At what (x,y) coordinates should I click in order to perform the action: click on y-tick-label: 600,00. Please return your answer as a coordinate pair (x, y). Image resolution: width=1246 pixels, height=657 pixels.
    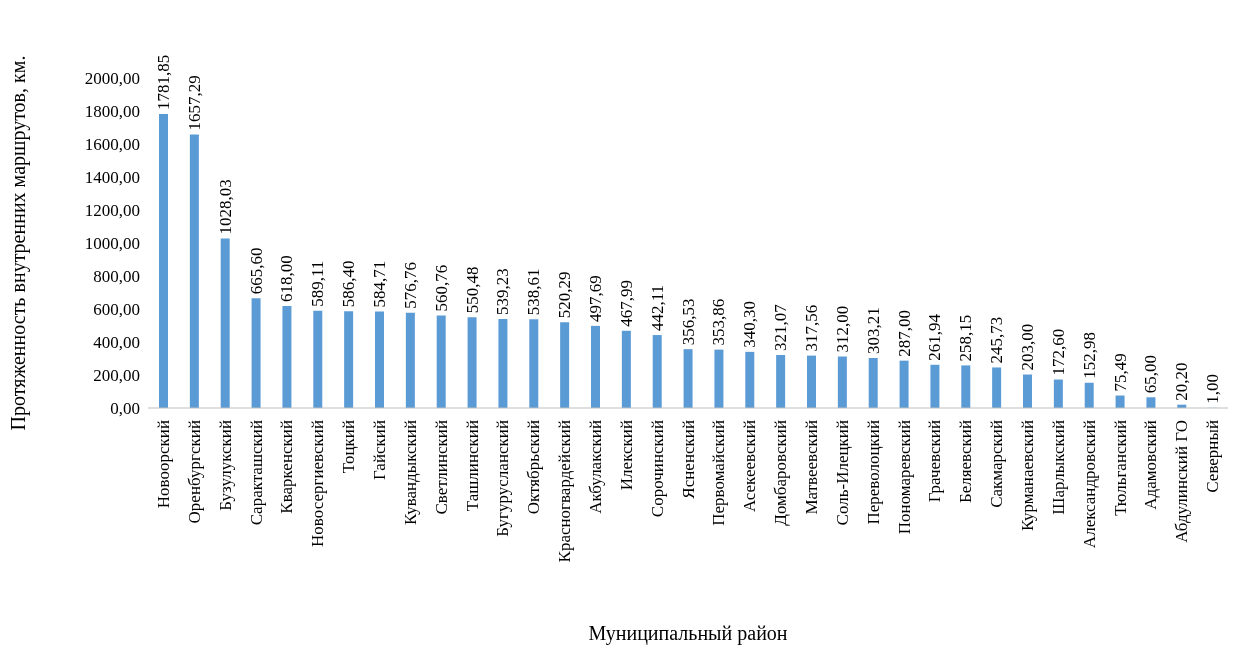
    Looking at the image, I should click on (116, 310).